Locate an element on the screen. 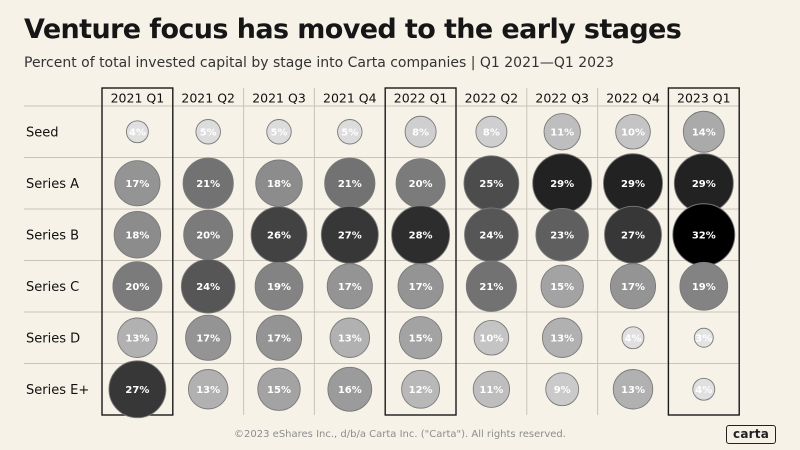 This screenshot has width=800, height=450. bubble-label: 32% is located at coordinates (704, 235).